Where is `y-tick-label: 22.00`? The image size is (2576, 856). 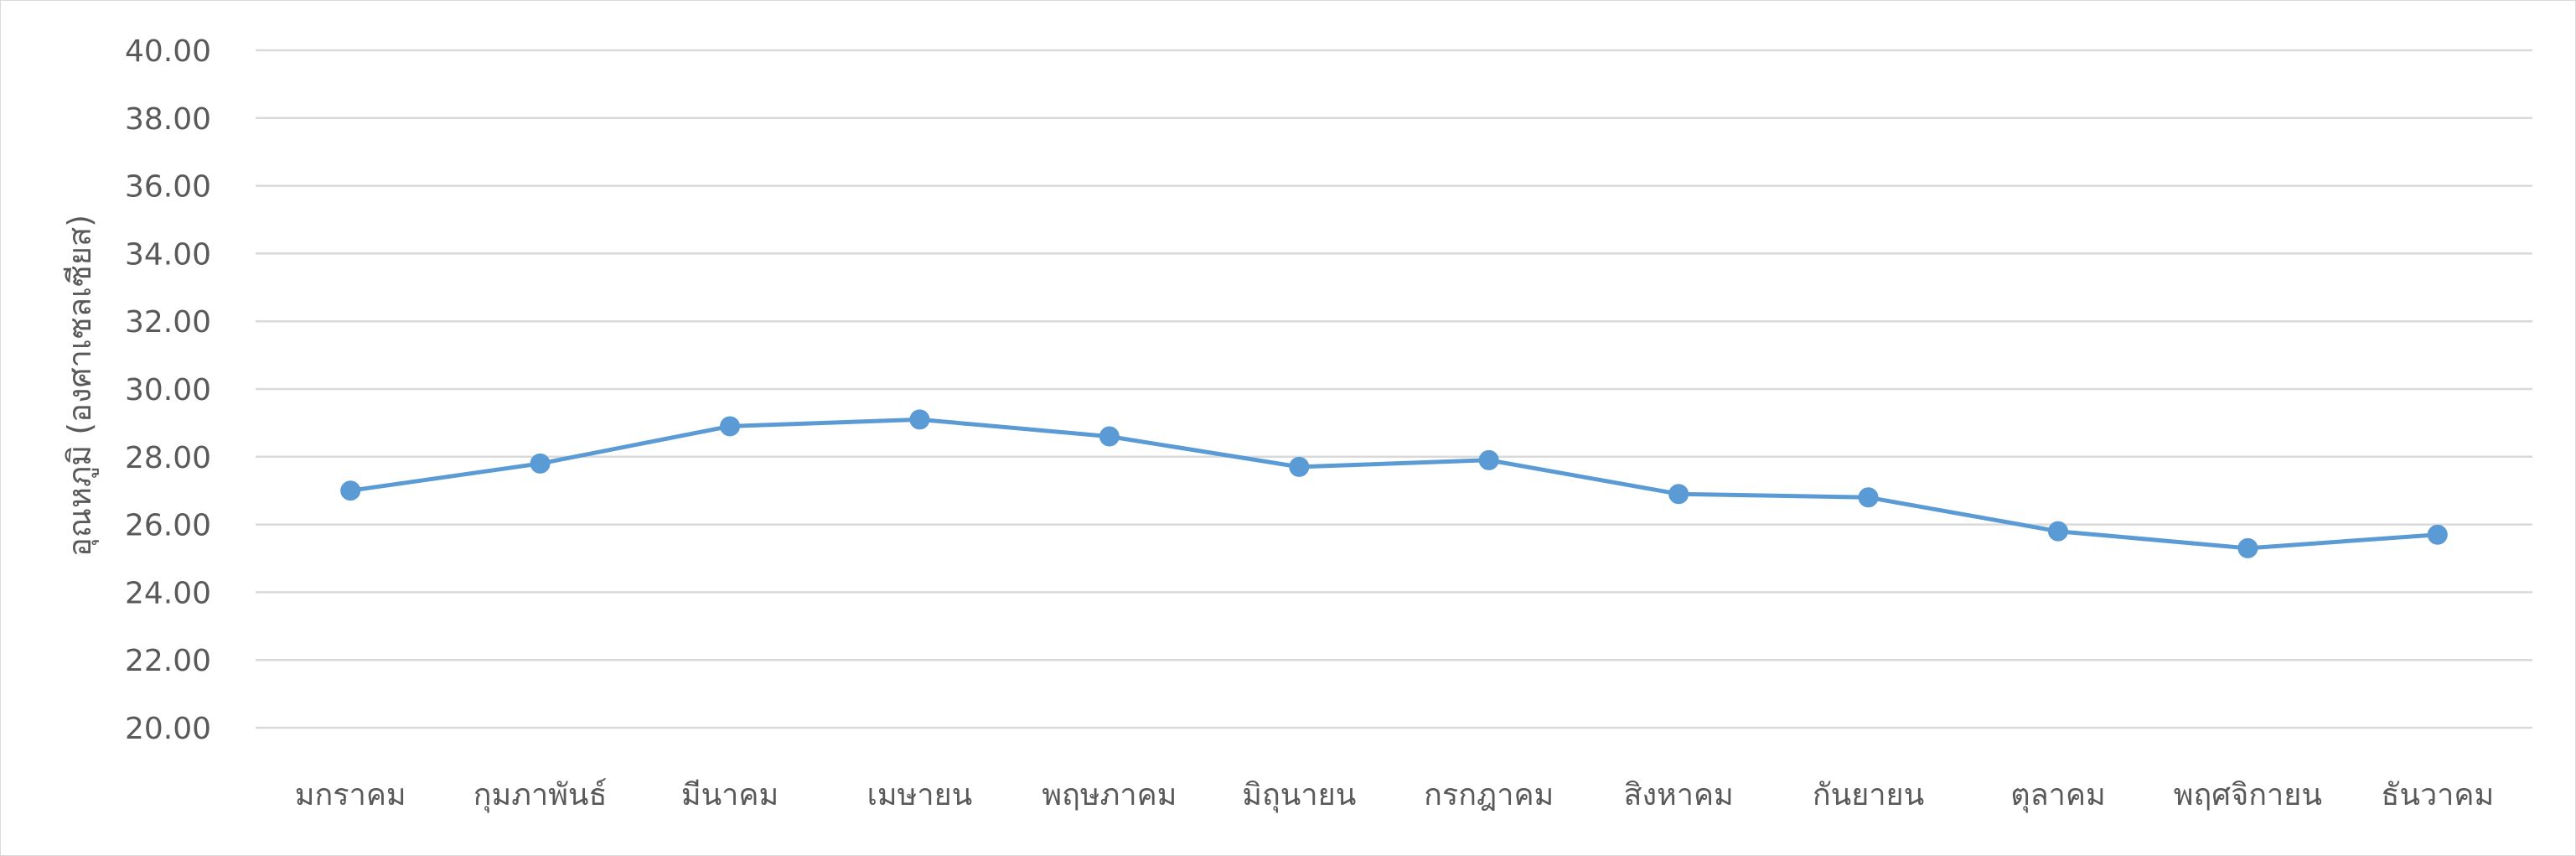
y-tick-label: 22.00 is located at coordinates (168, 661).